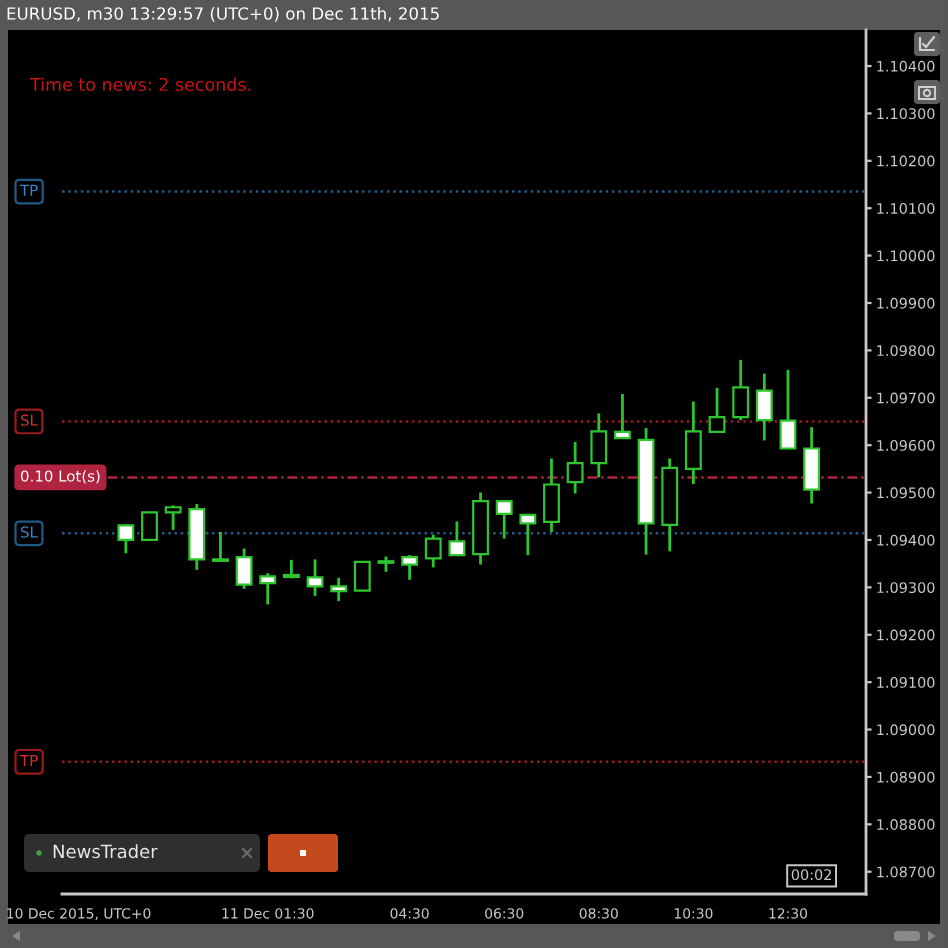 The width and height of the screenshot is (948, 948). Describe the element at coordinates (223, 14) in the screenshot. I see `chart-title: EURUSD, m30 13:29:57 (UTC+0) on Dec 11th, 2015` at that location.